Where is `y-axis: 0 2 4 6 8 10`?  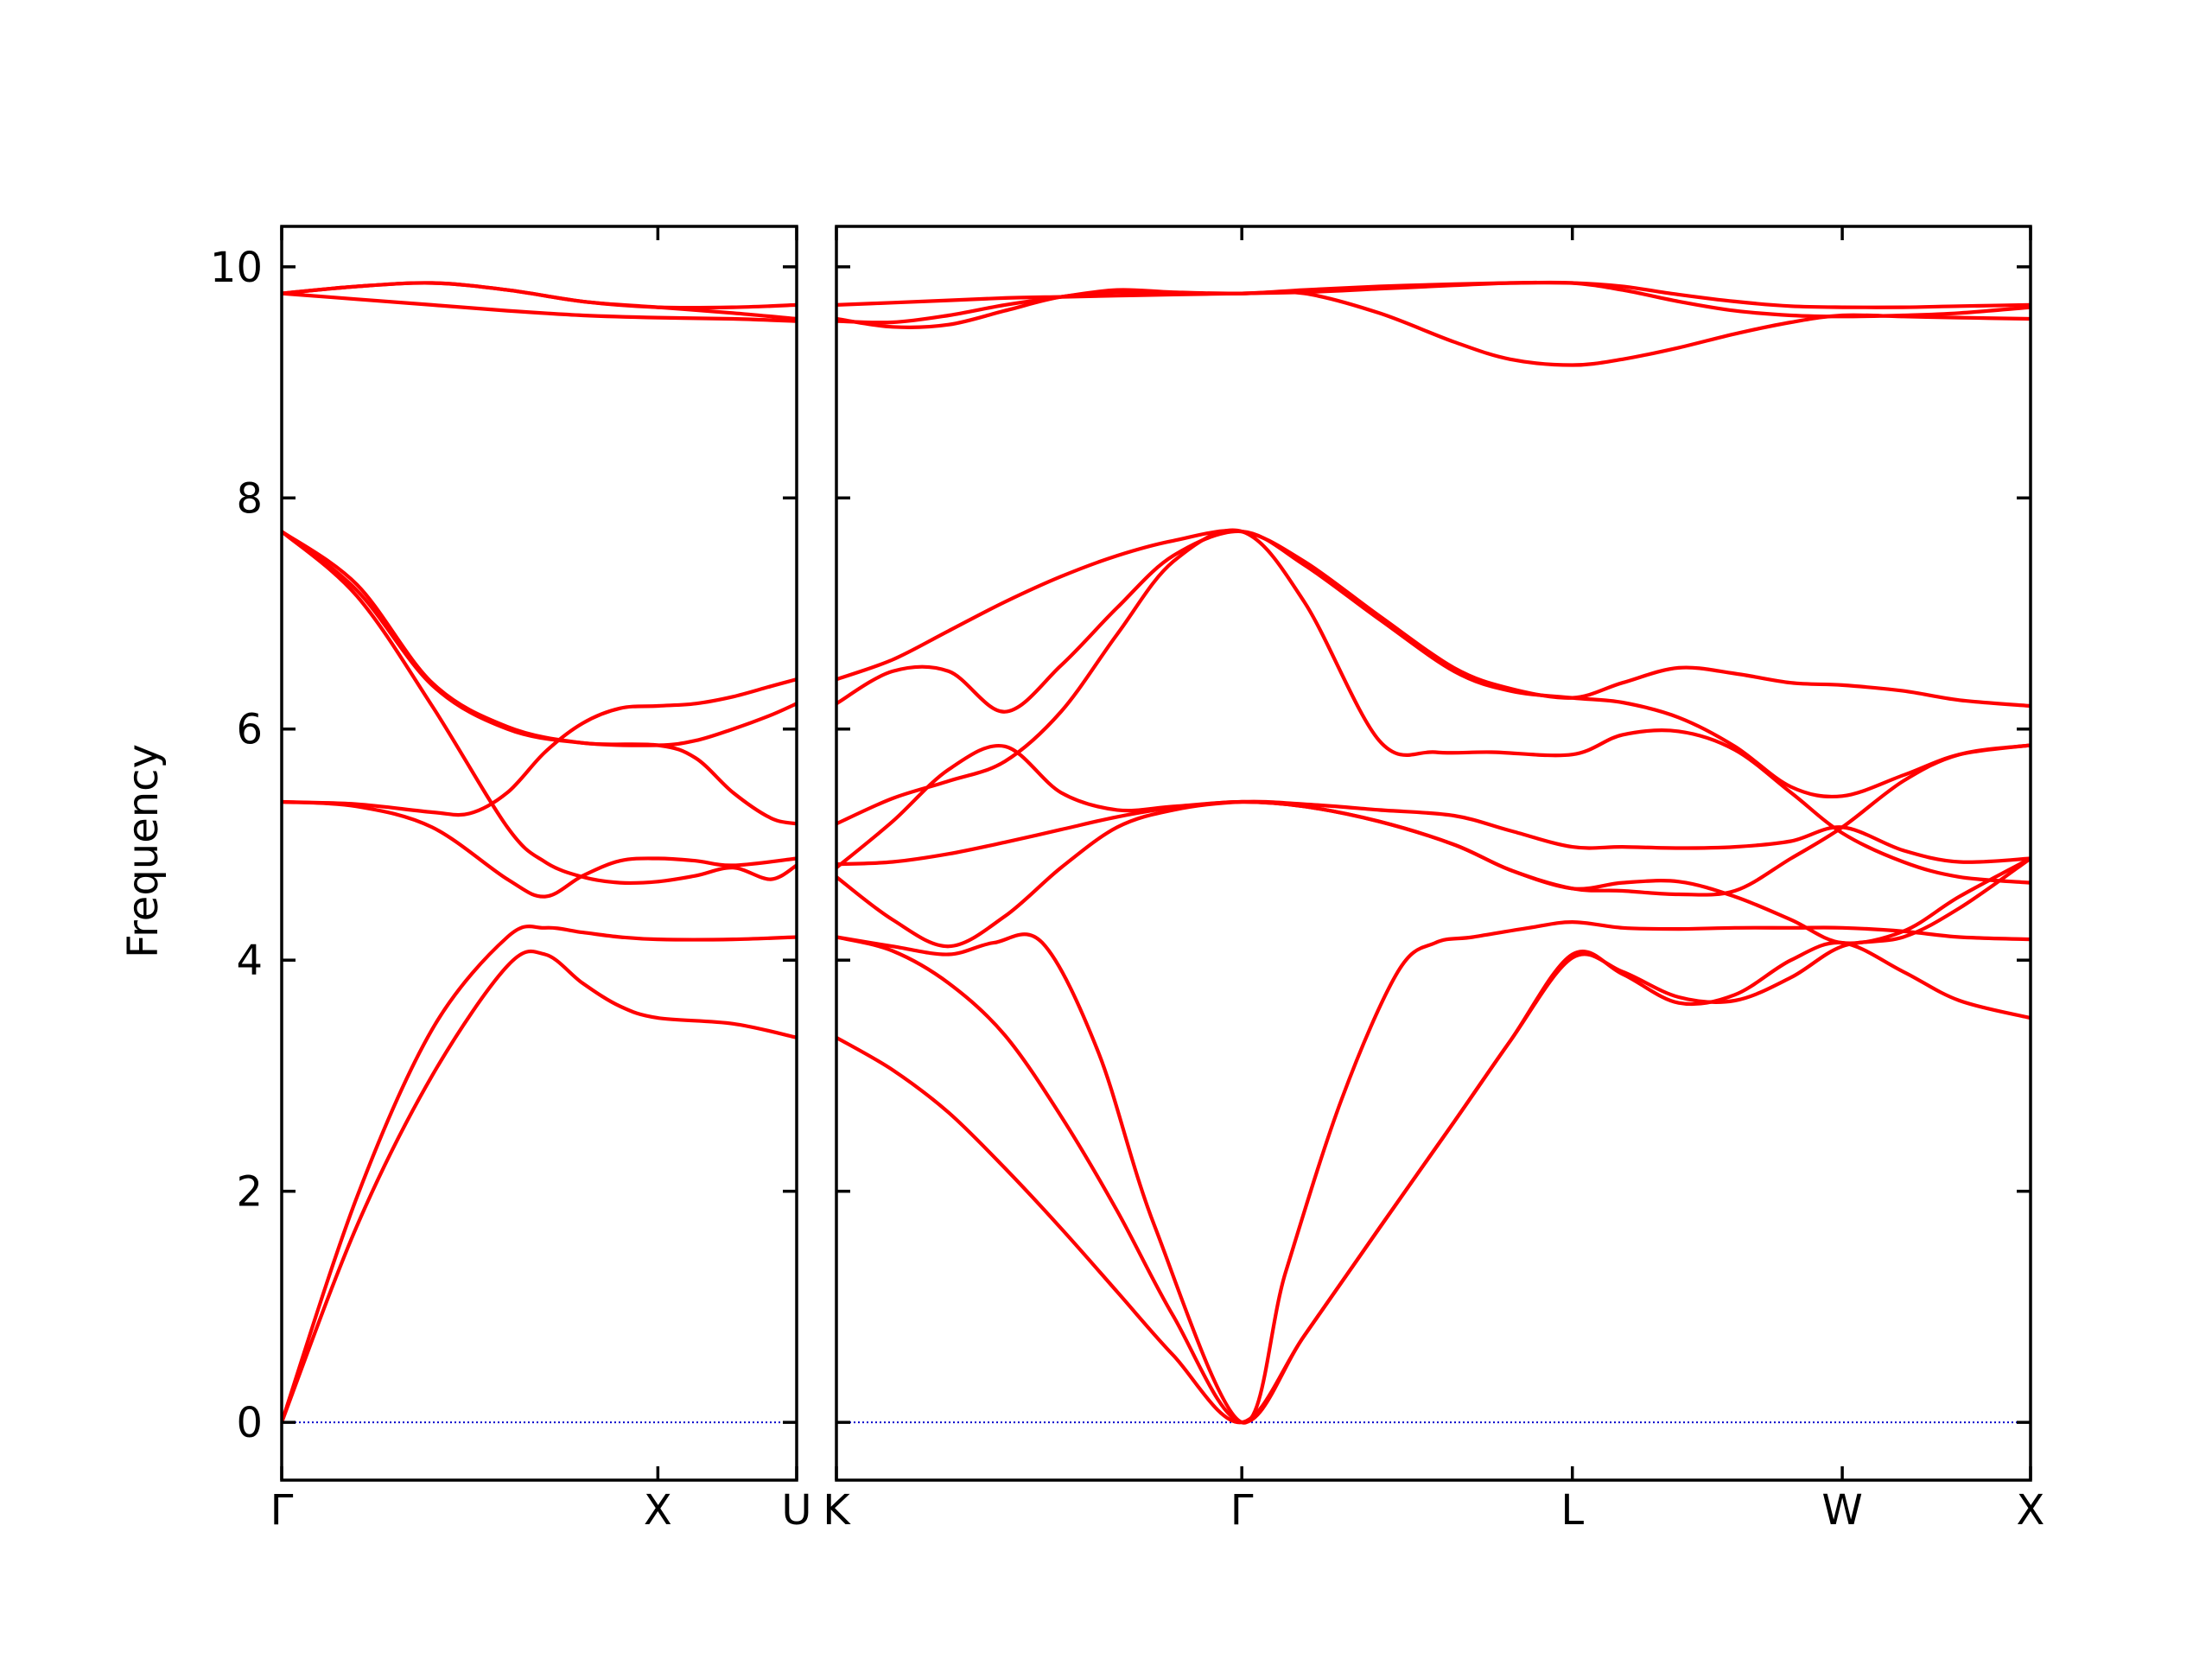 y-axis: 0 2 4 6 8 10 is located at coordinates (236, 845).